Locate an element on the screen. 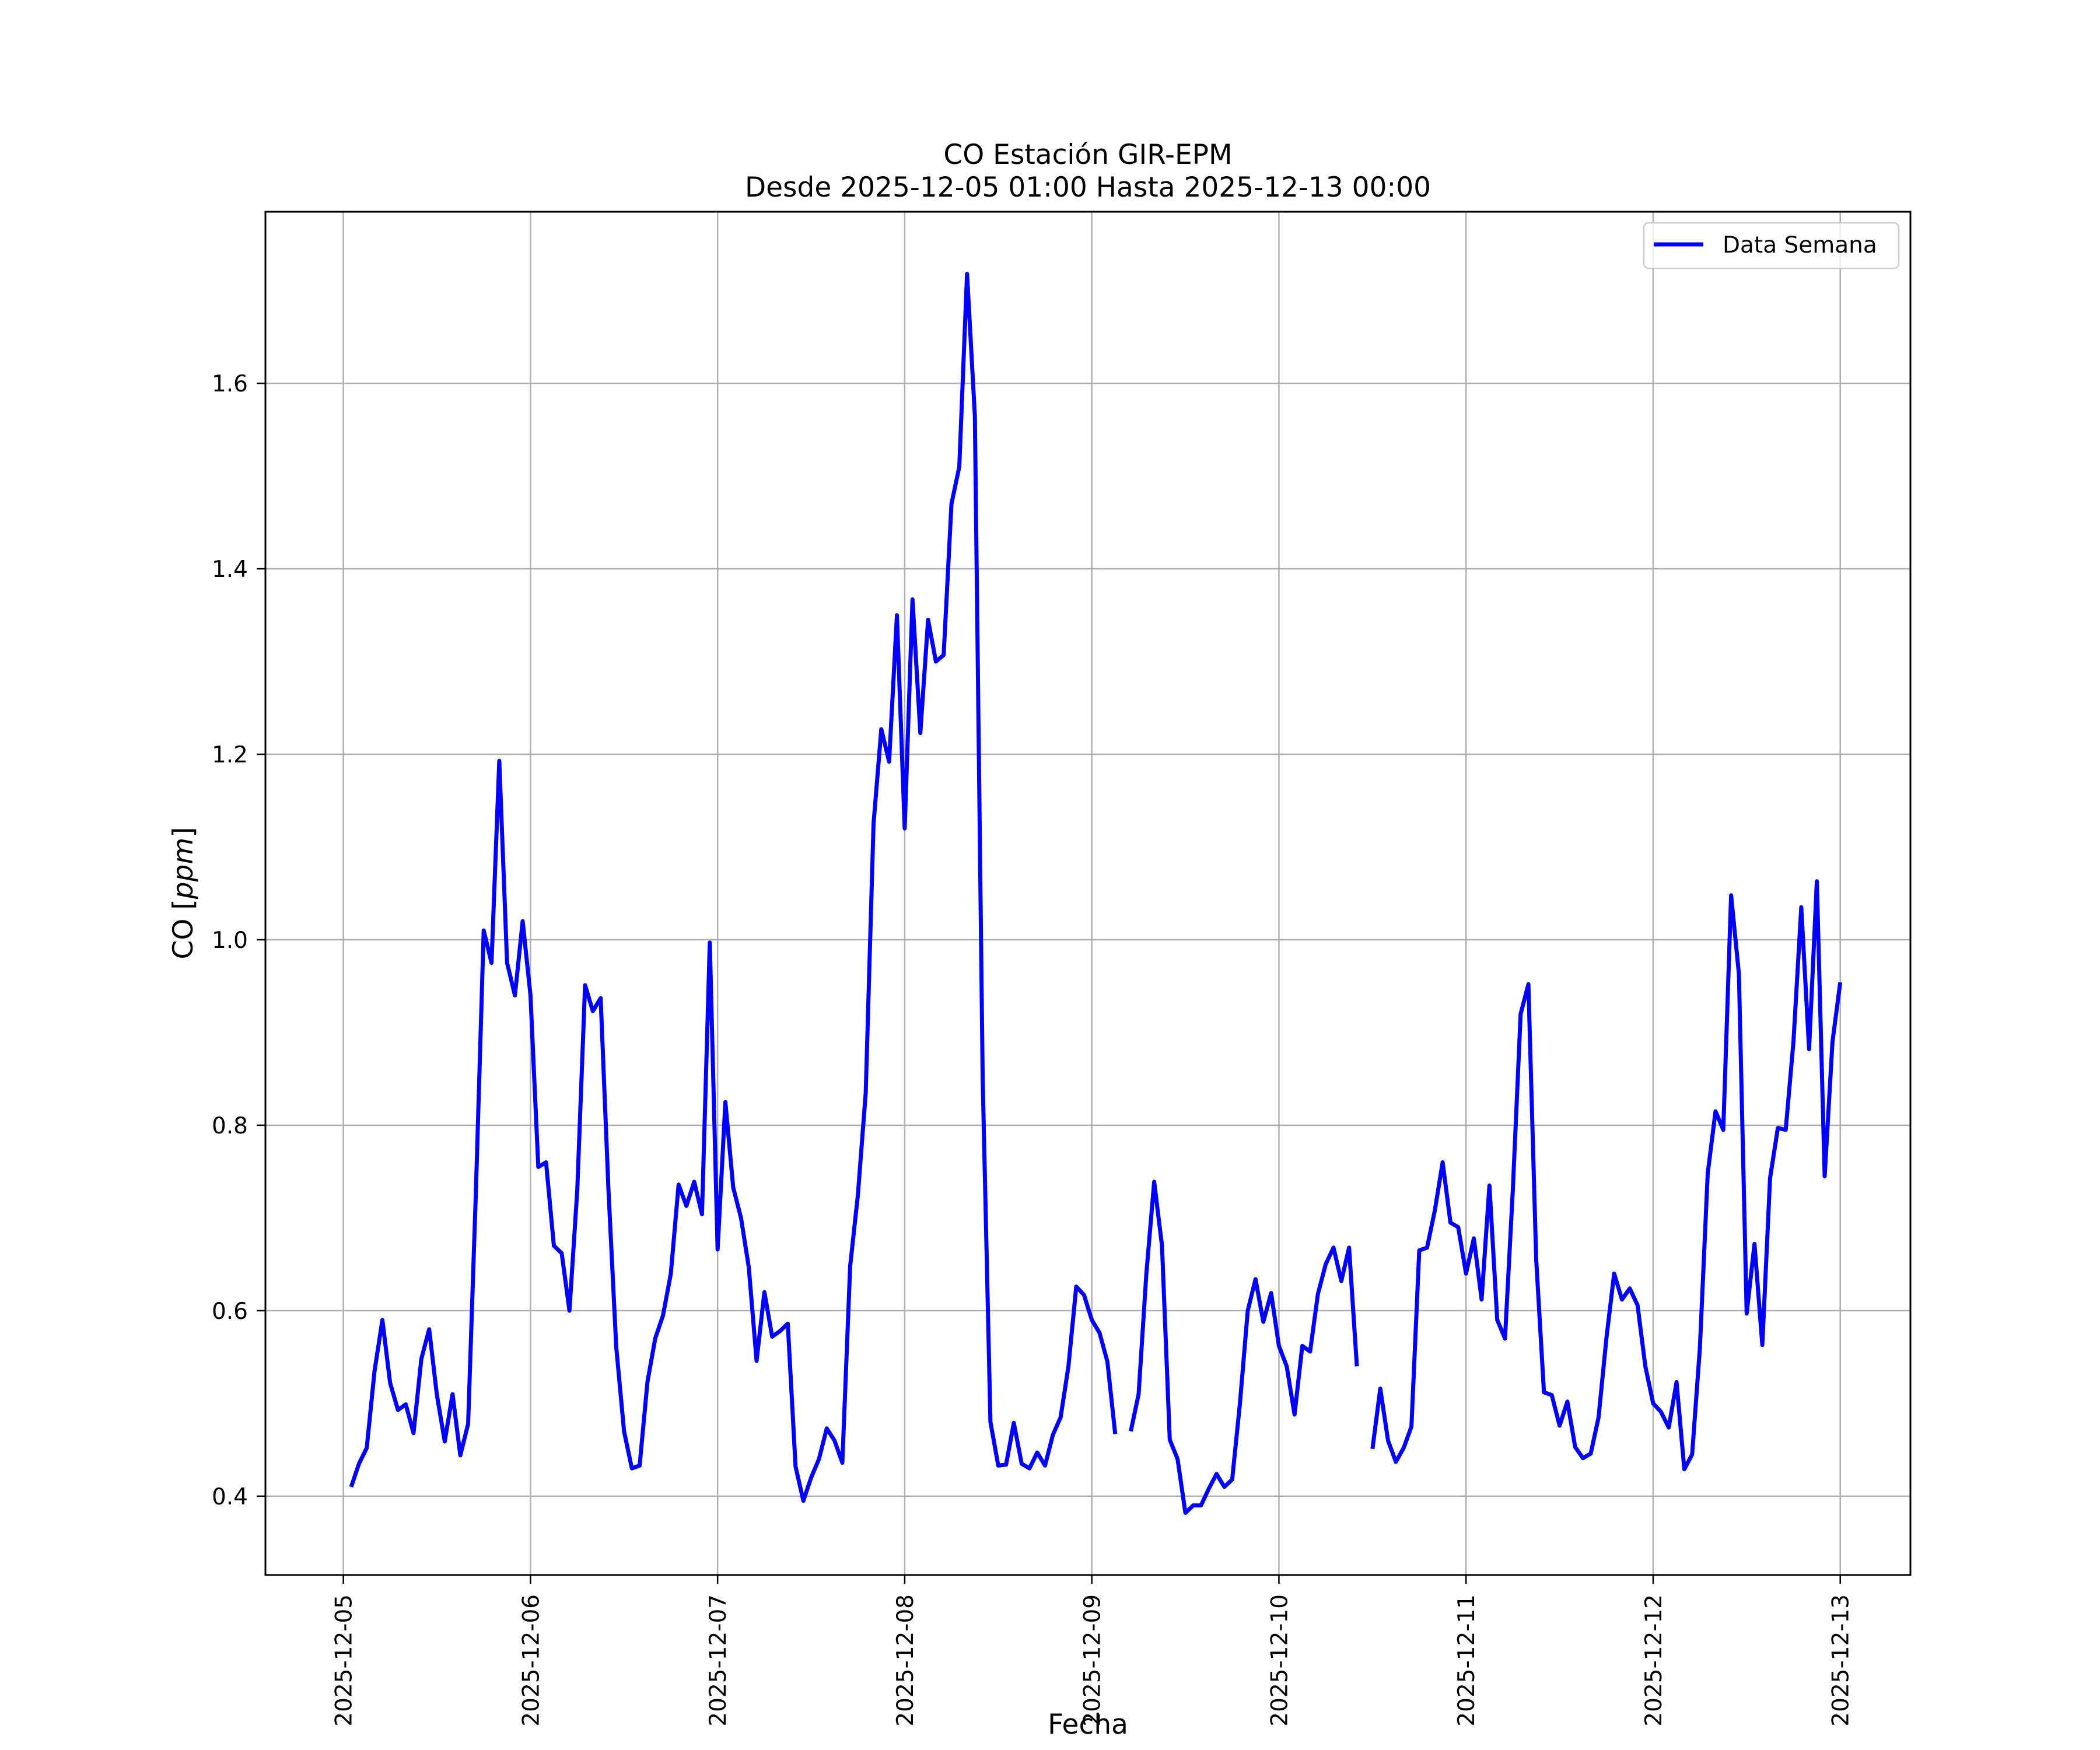  y-axis-label-suffix: ] is located at coordinates (183, 832).